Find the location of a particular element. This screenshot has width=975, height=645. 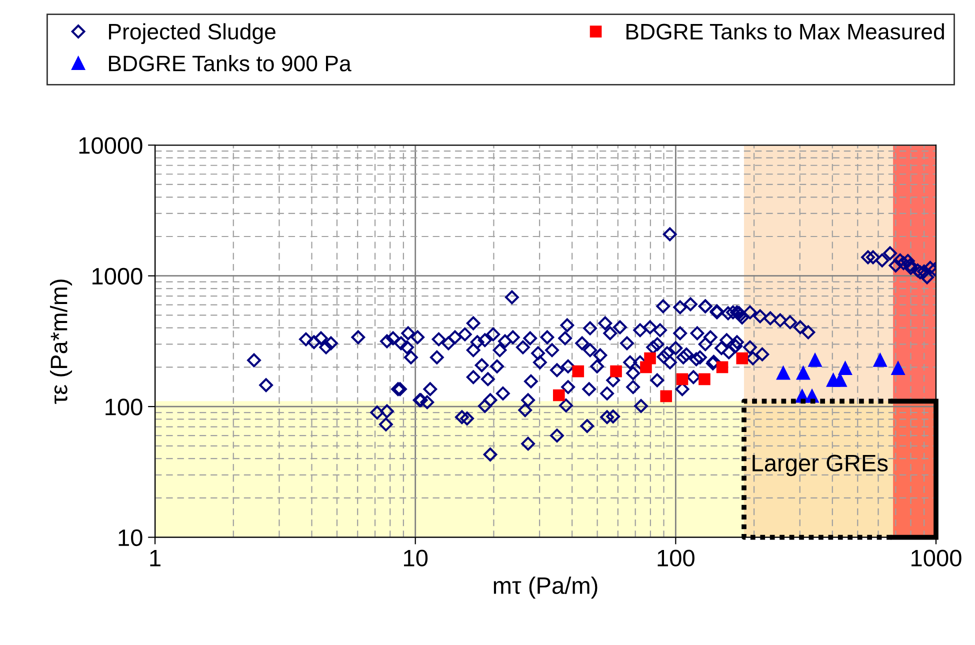

legend-label: BDGRE Tanks to 900 Pa is located at coordinates (230, 63).